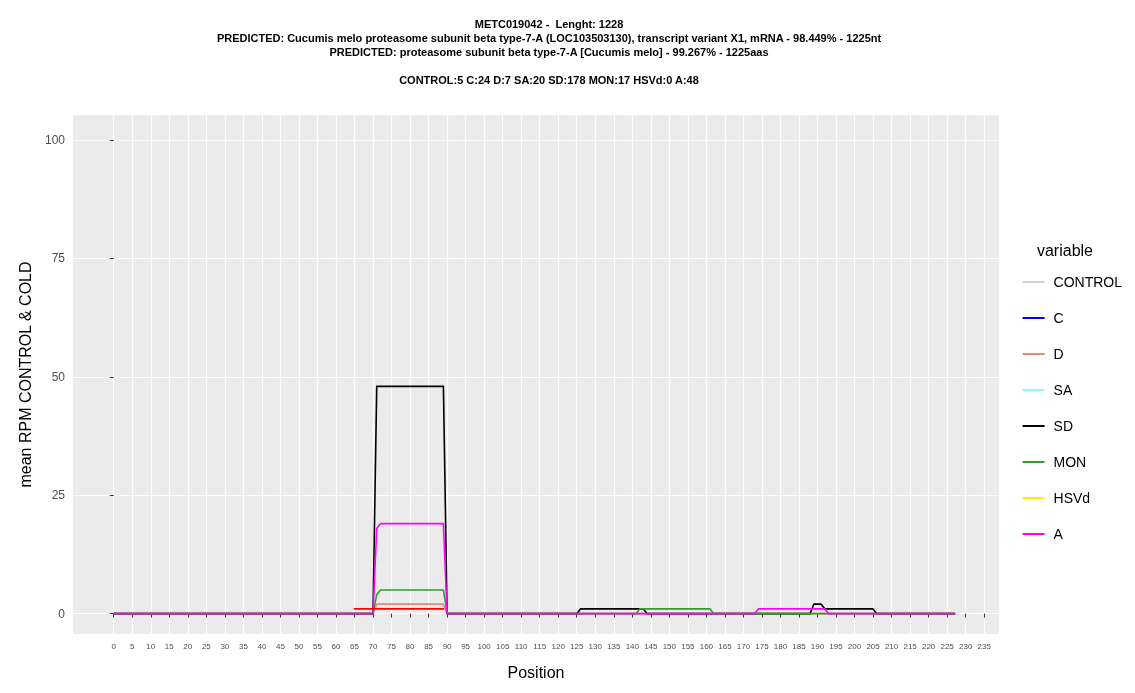  Describe the element at coordinates (910, 646) in the screenshot. I see `x-tick-label: 215` at that location.